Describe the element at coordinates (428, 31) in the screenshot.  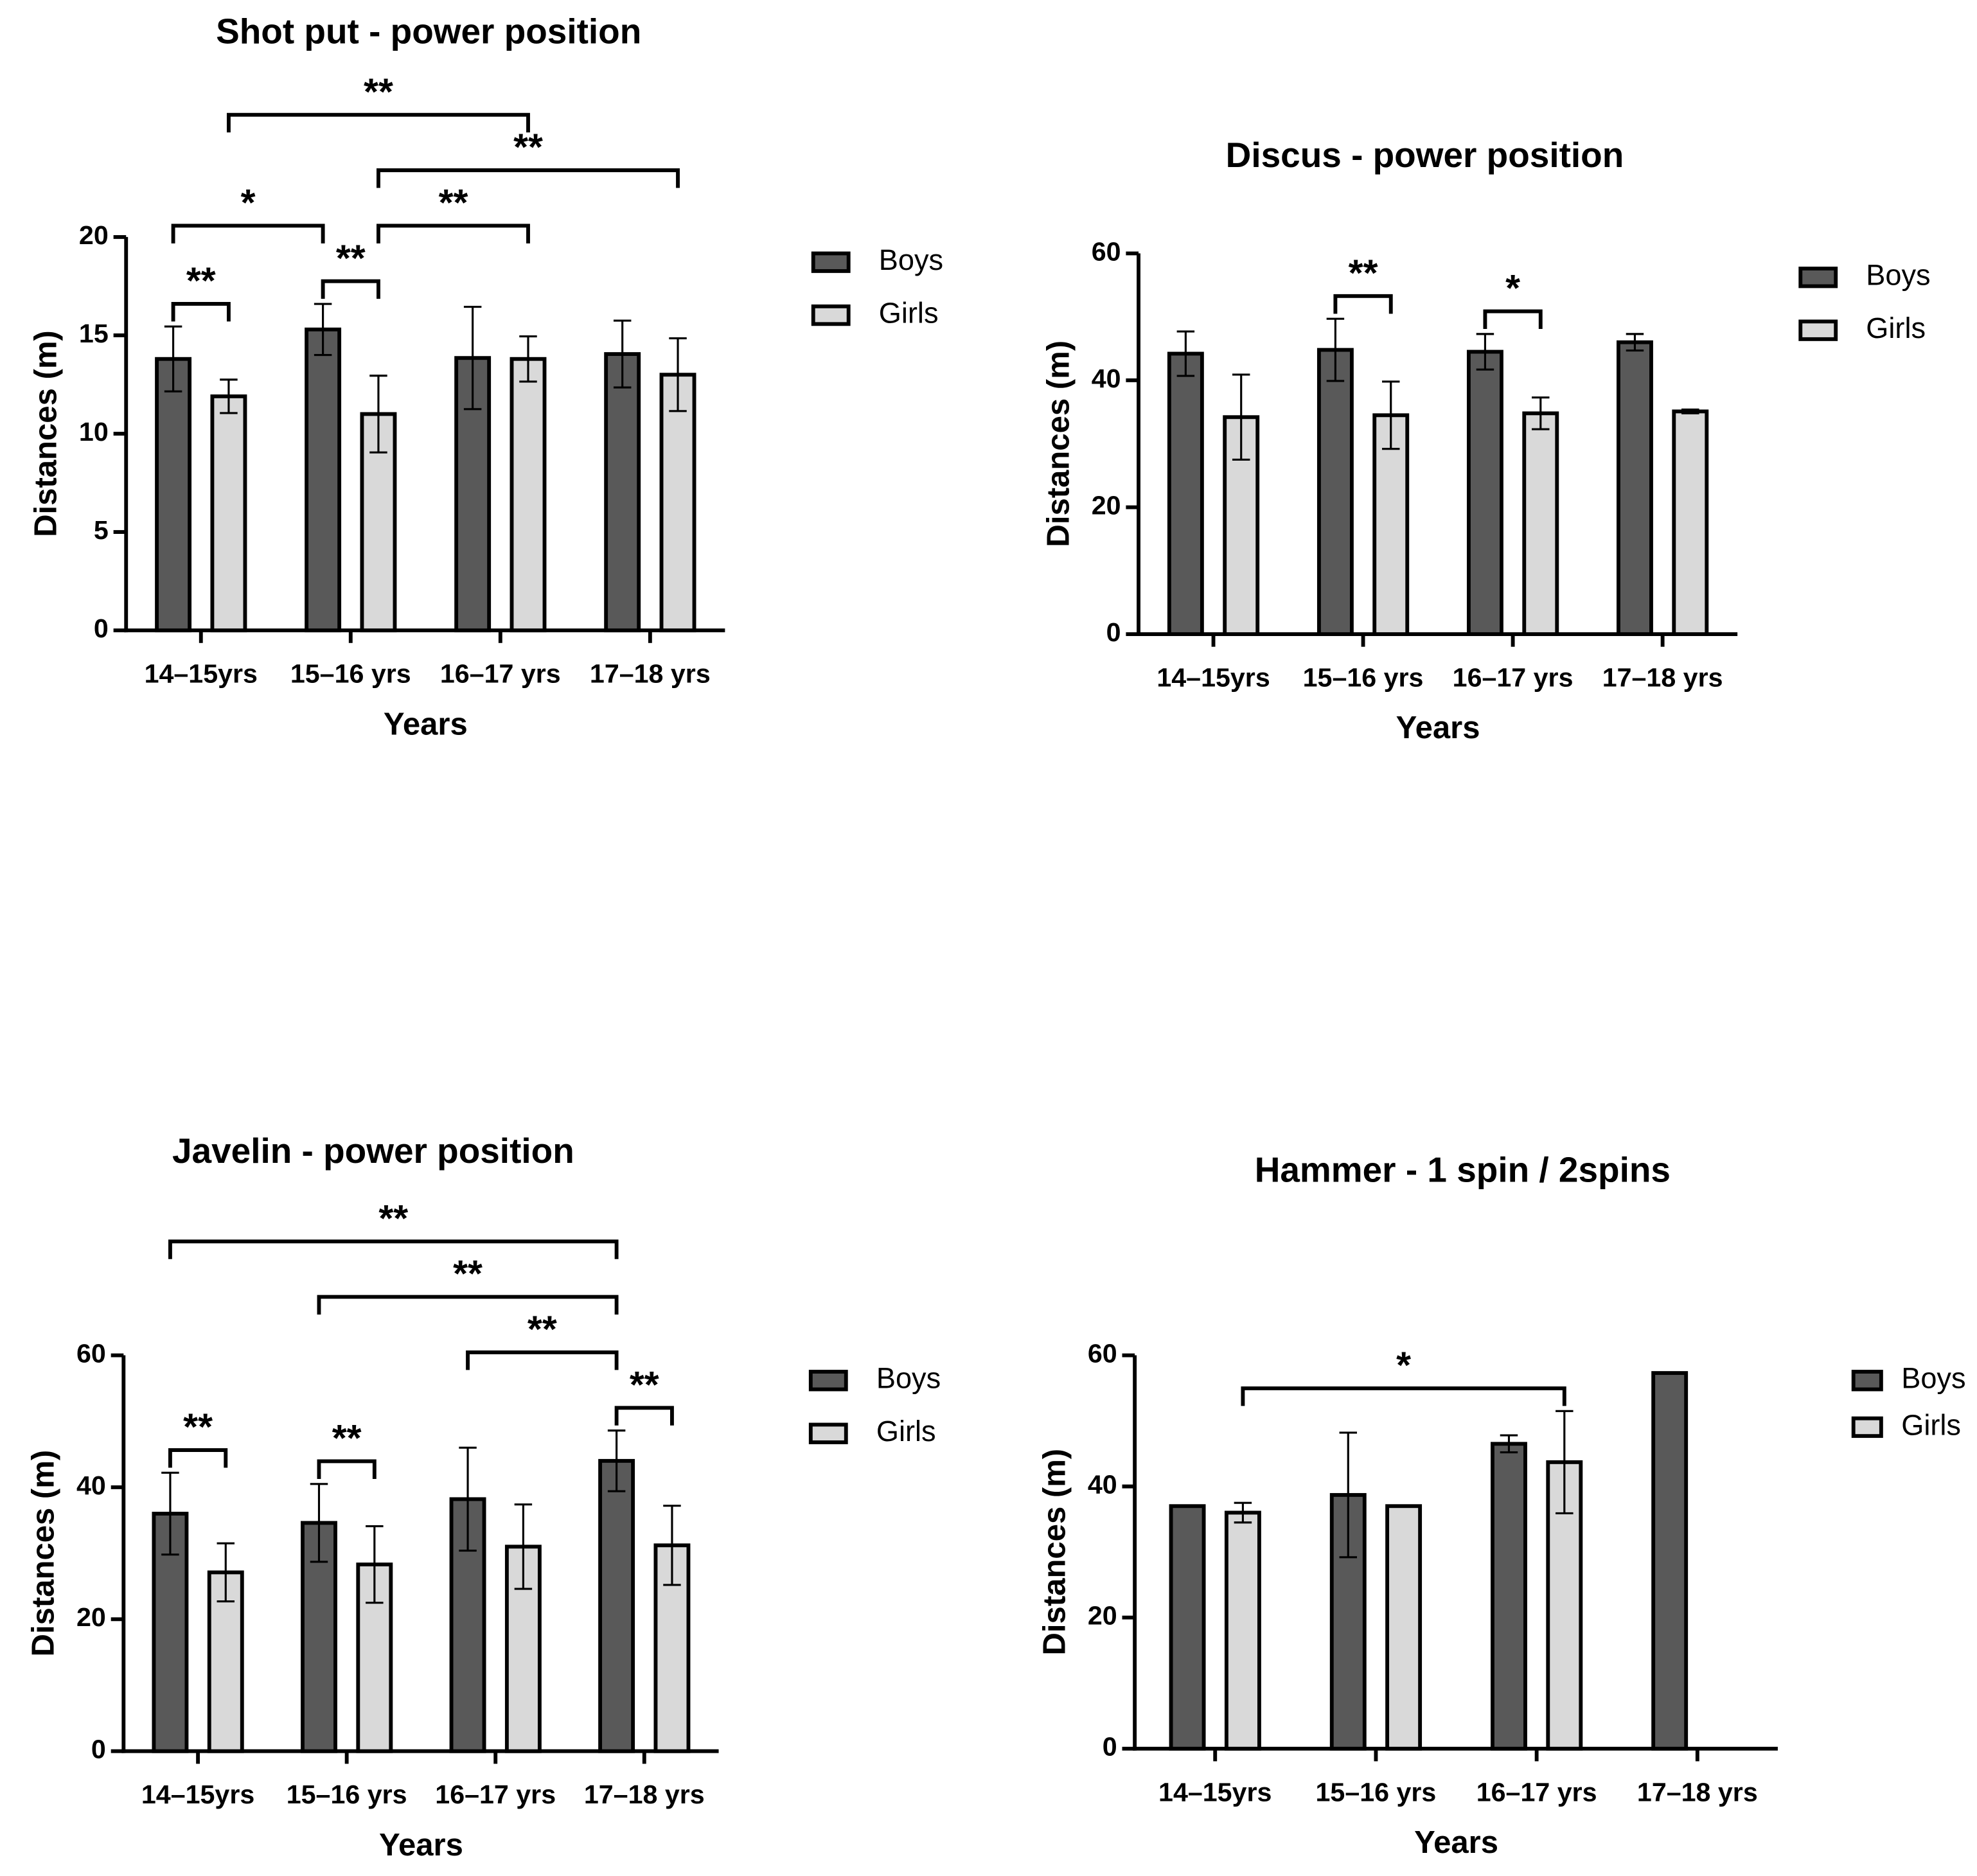
I see `chart-title: Shot put - power position` at that location.